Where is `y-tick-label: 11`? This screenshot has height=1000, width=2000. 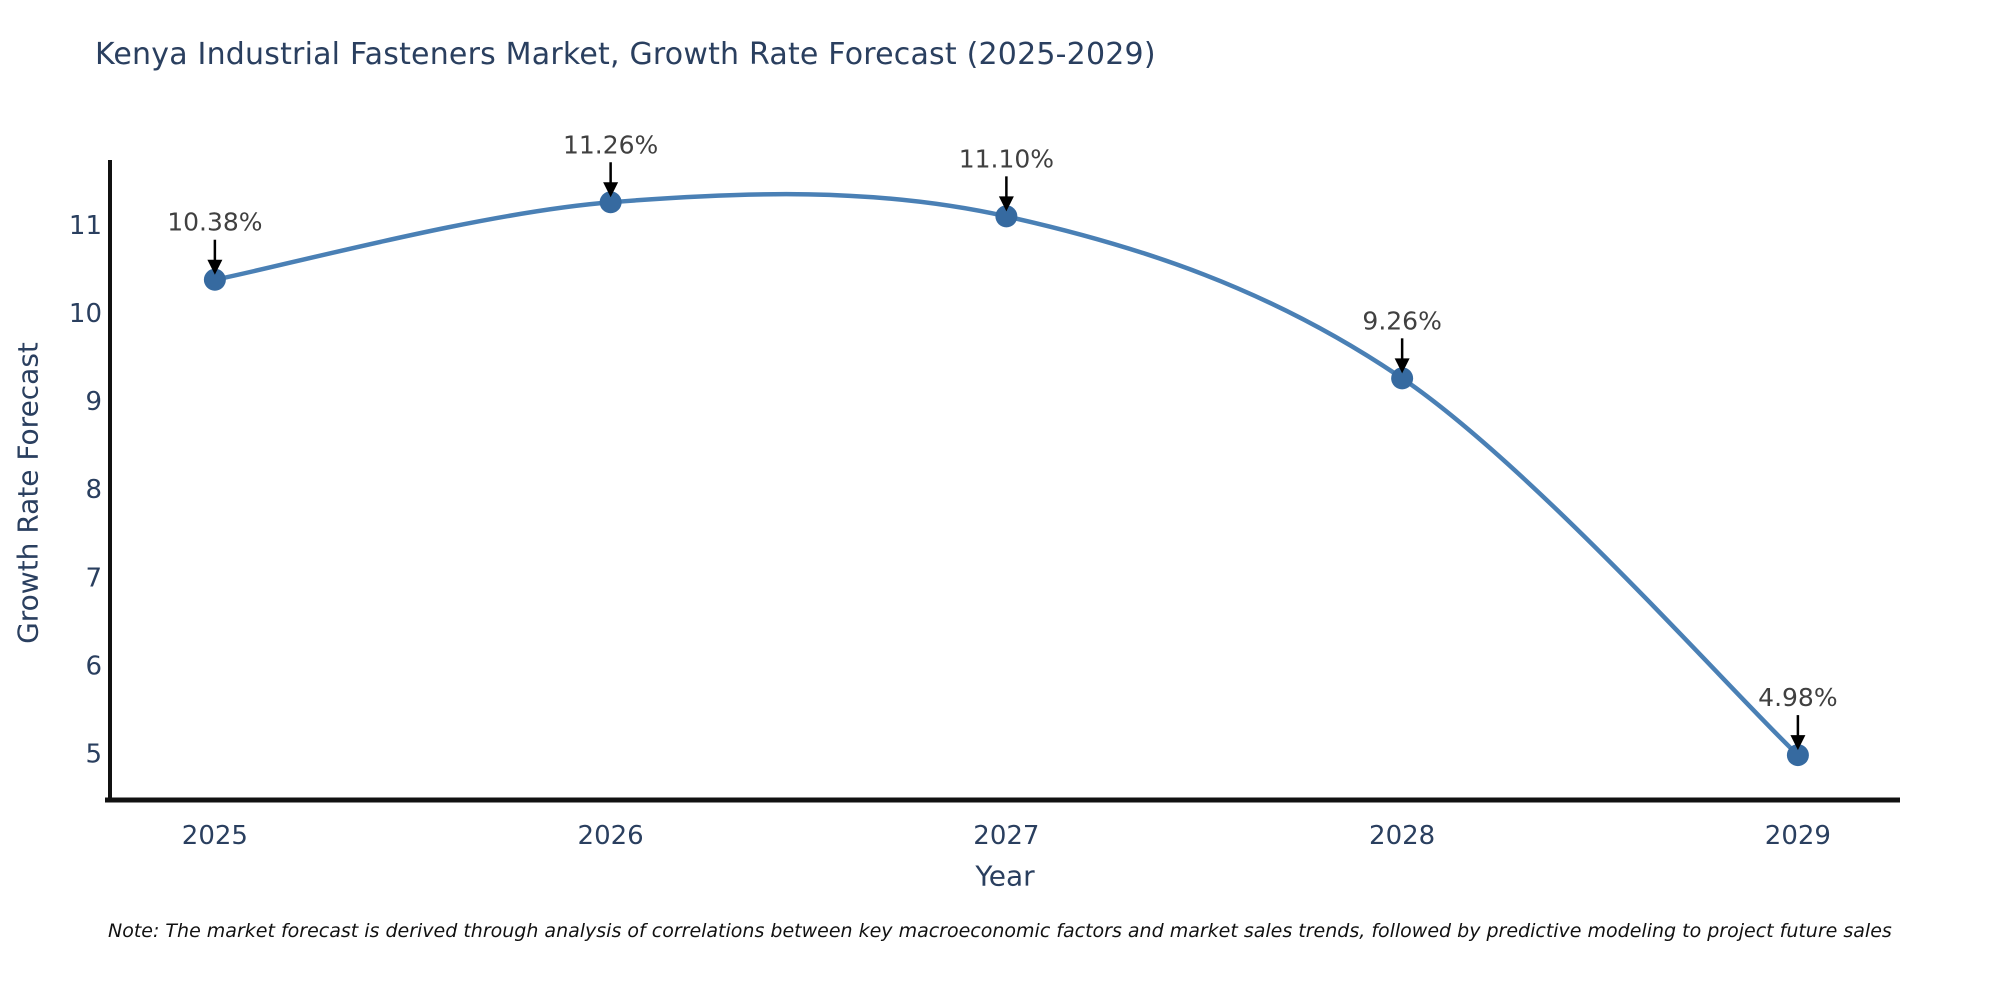
y-tick-label: 11 is located at coordinates (85, 226).